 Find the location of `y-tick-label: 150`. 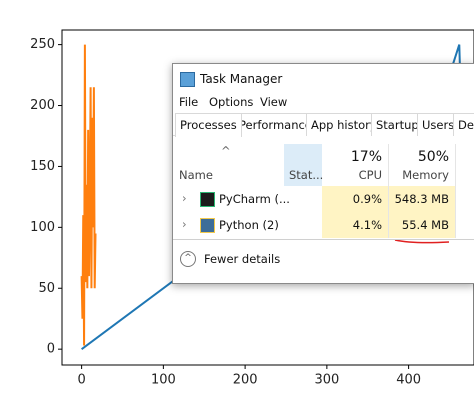

y-tick-label: 150 is located at coordinates (42, 166).